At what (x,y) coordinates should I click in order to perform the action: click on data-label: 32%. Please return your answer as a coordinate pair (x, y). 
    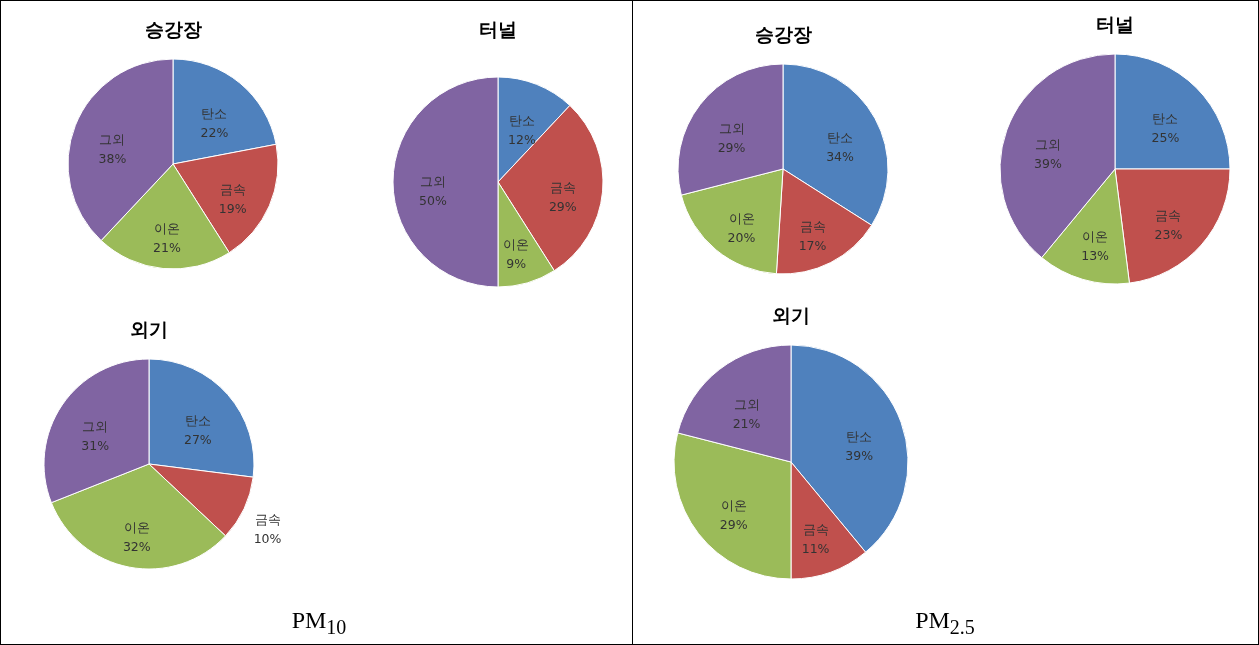
    Looking at the image, I should click on (136, 546).